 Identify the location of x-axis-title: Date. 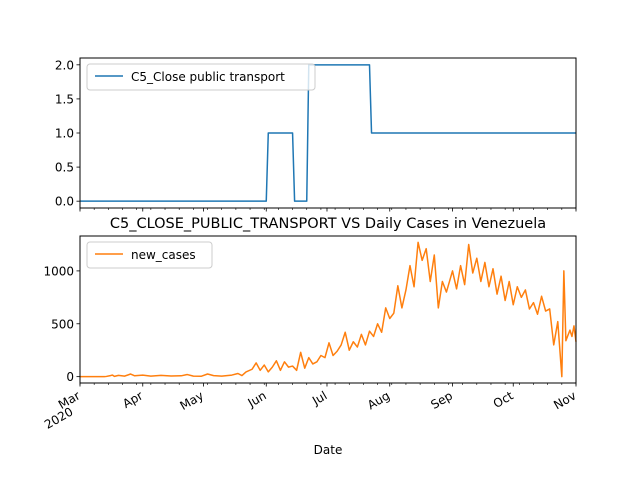
(328, 450).